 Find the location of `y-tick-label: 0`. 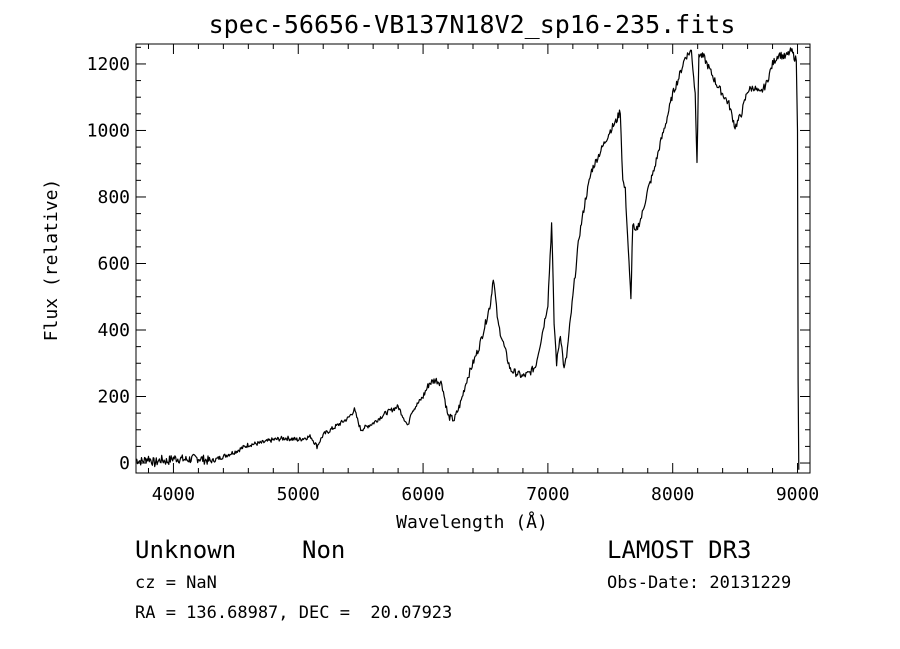

y-tick-label: 0 is located at coordinates (124, 463).